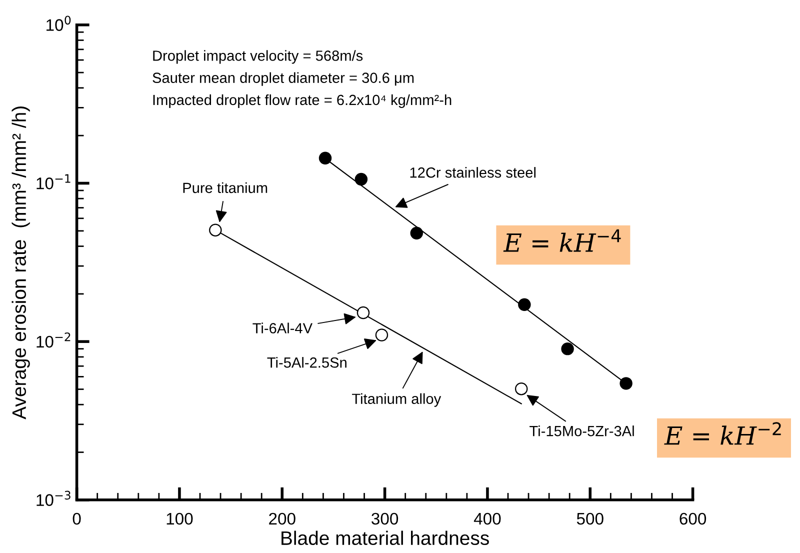  What do you see at coordinates (693, 518) in the screenshot?
I see `x-tick-label: 600` at bounding box center [693, 518].